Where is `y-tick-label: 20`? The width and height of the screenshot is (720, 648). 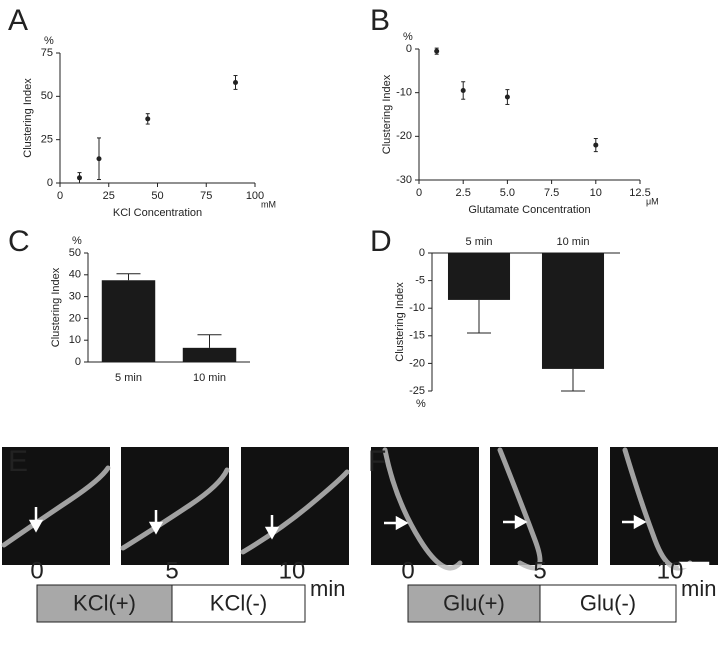 y-tick-label: 20 is located at coordinates (75, 318).